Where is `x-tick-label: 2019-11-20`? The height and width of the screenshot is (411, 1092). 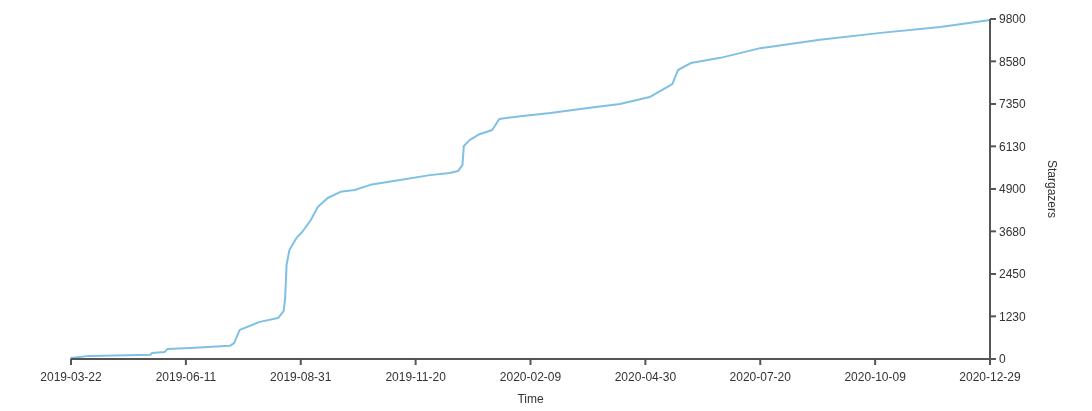 x-tick-label: 2019-11-20 is located at coordinates (416, 377).